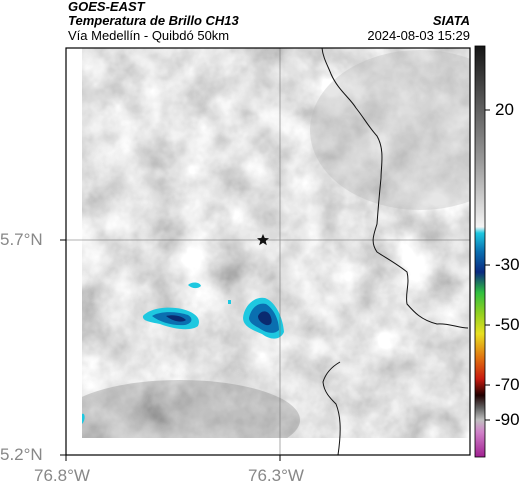  What do you see at coordinates (171, 318) in the screenshot?
I see `cold-cloud-cell-west` at bounding box center [171, 318].